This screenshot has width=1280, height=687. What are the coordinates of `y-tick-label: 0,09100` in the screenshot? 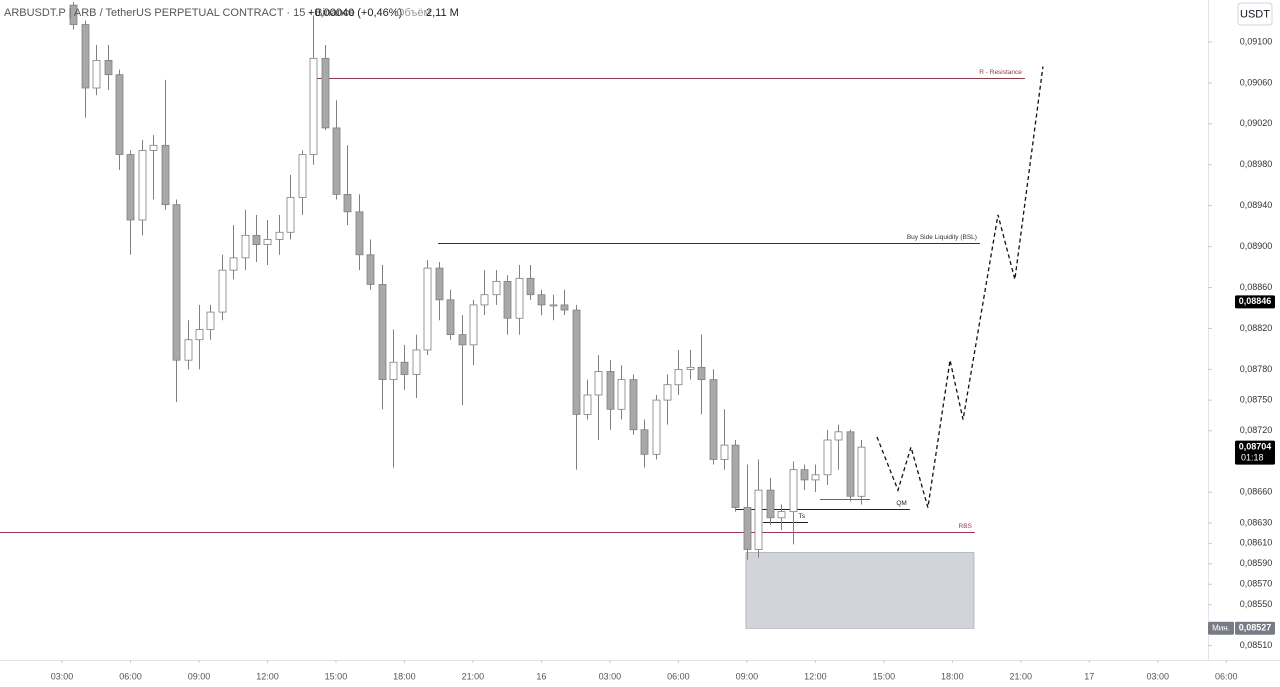 It's located at (1256, 41).